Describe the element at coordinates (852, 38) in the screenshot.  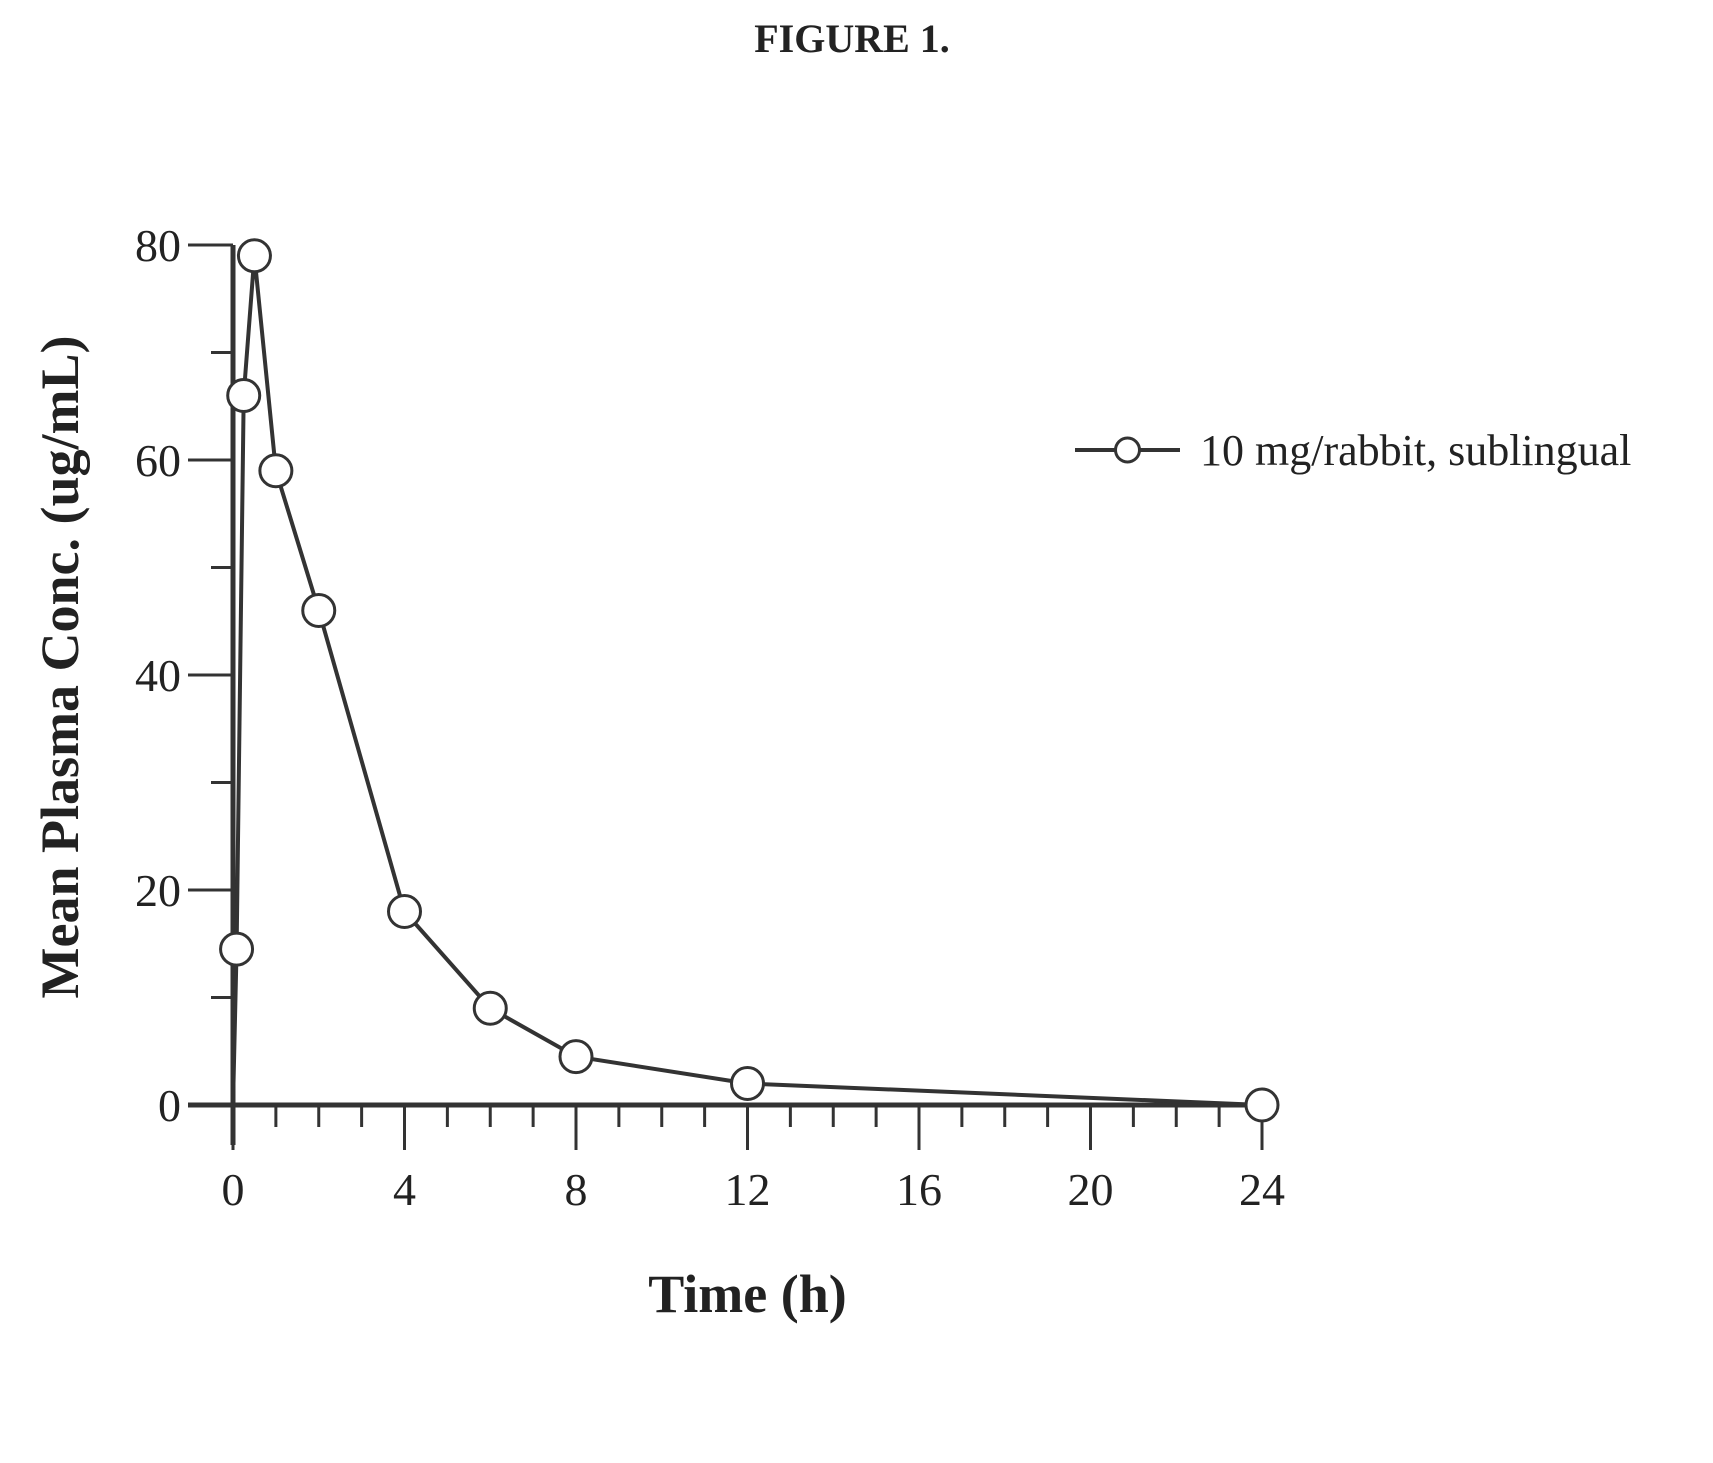
I see `figure-title: FIGURE 1.` at that location.